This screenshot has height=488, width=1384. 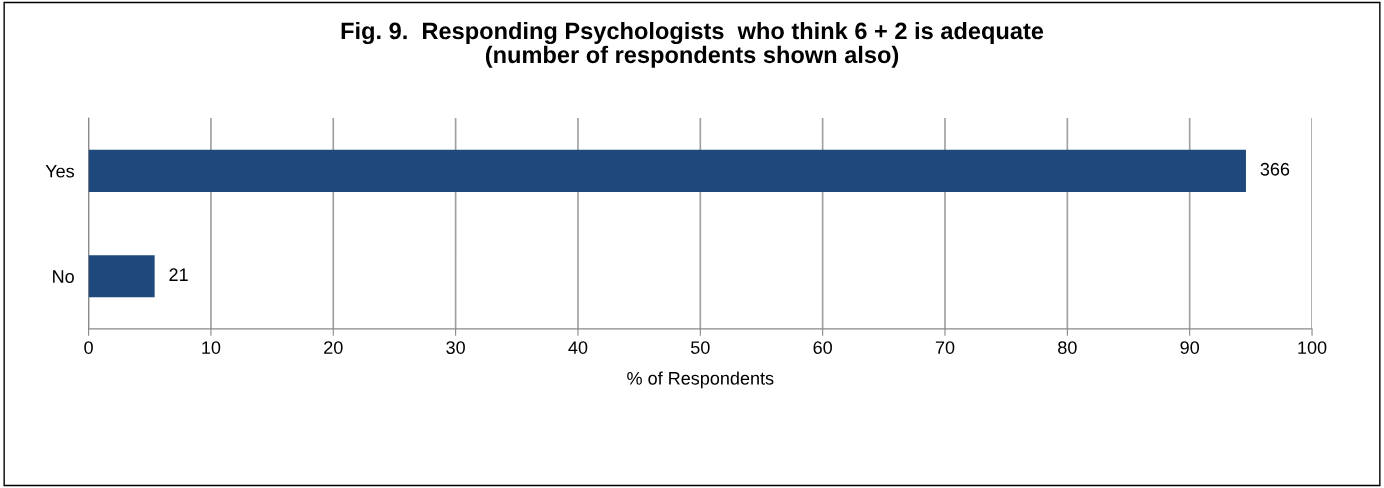 What do you see at coordinates (1067, 347) in the screenshot?
I see `x-tick-label: 80` at bounding box center [1067, 347].